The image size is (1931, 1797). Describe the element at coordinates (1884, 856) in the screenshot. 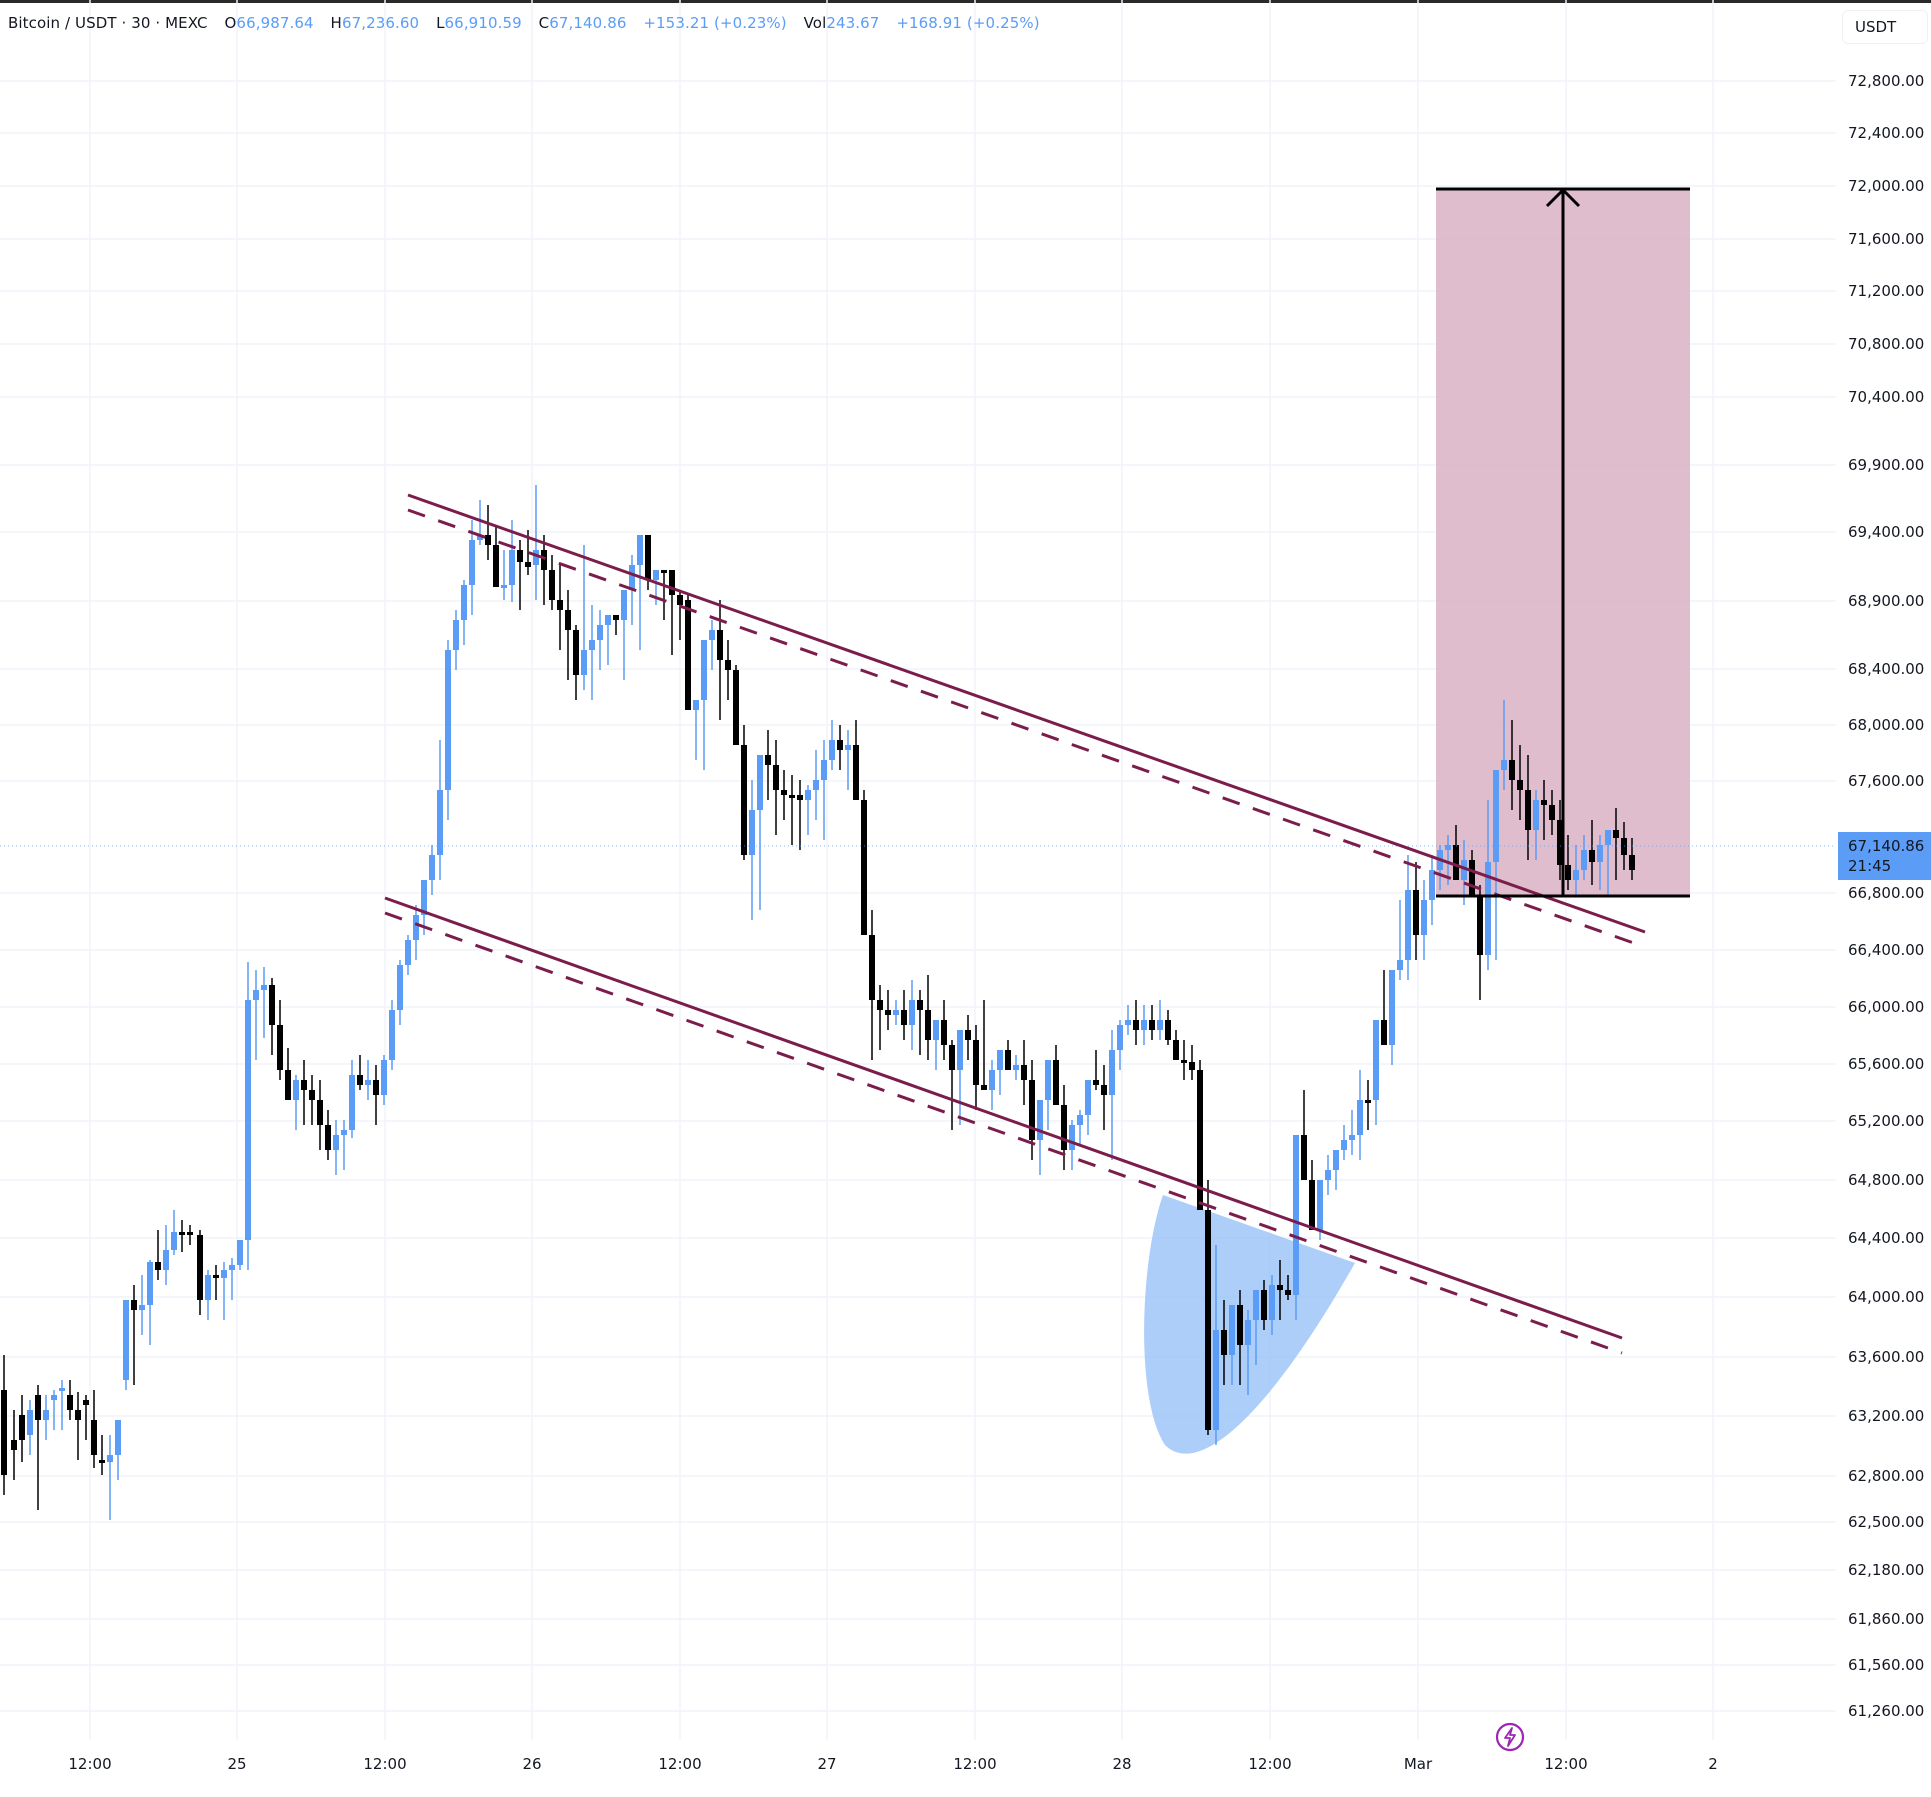

I see `last-price-badge: 67,140.86 21:45` at that location.